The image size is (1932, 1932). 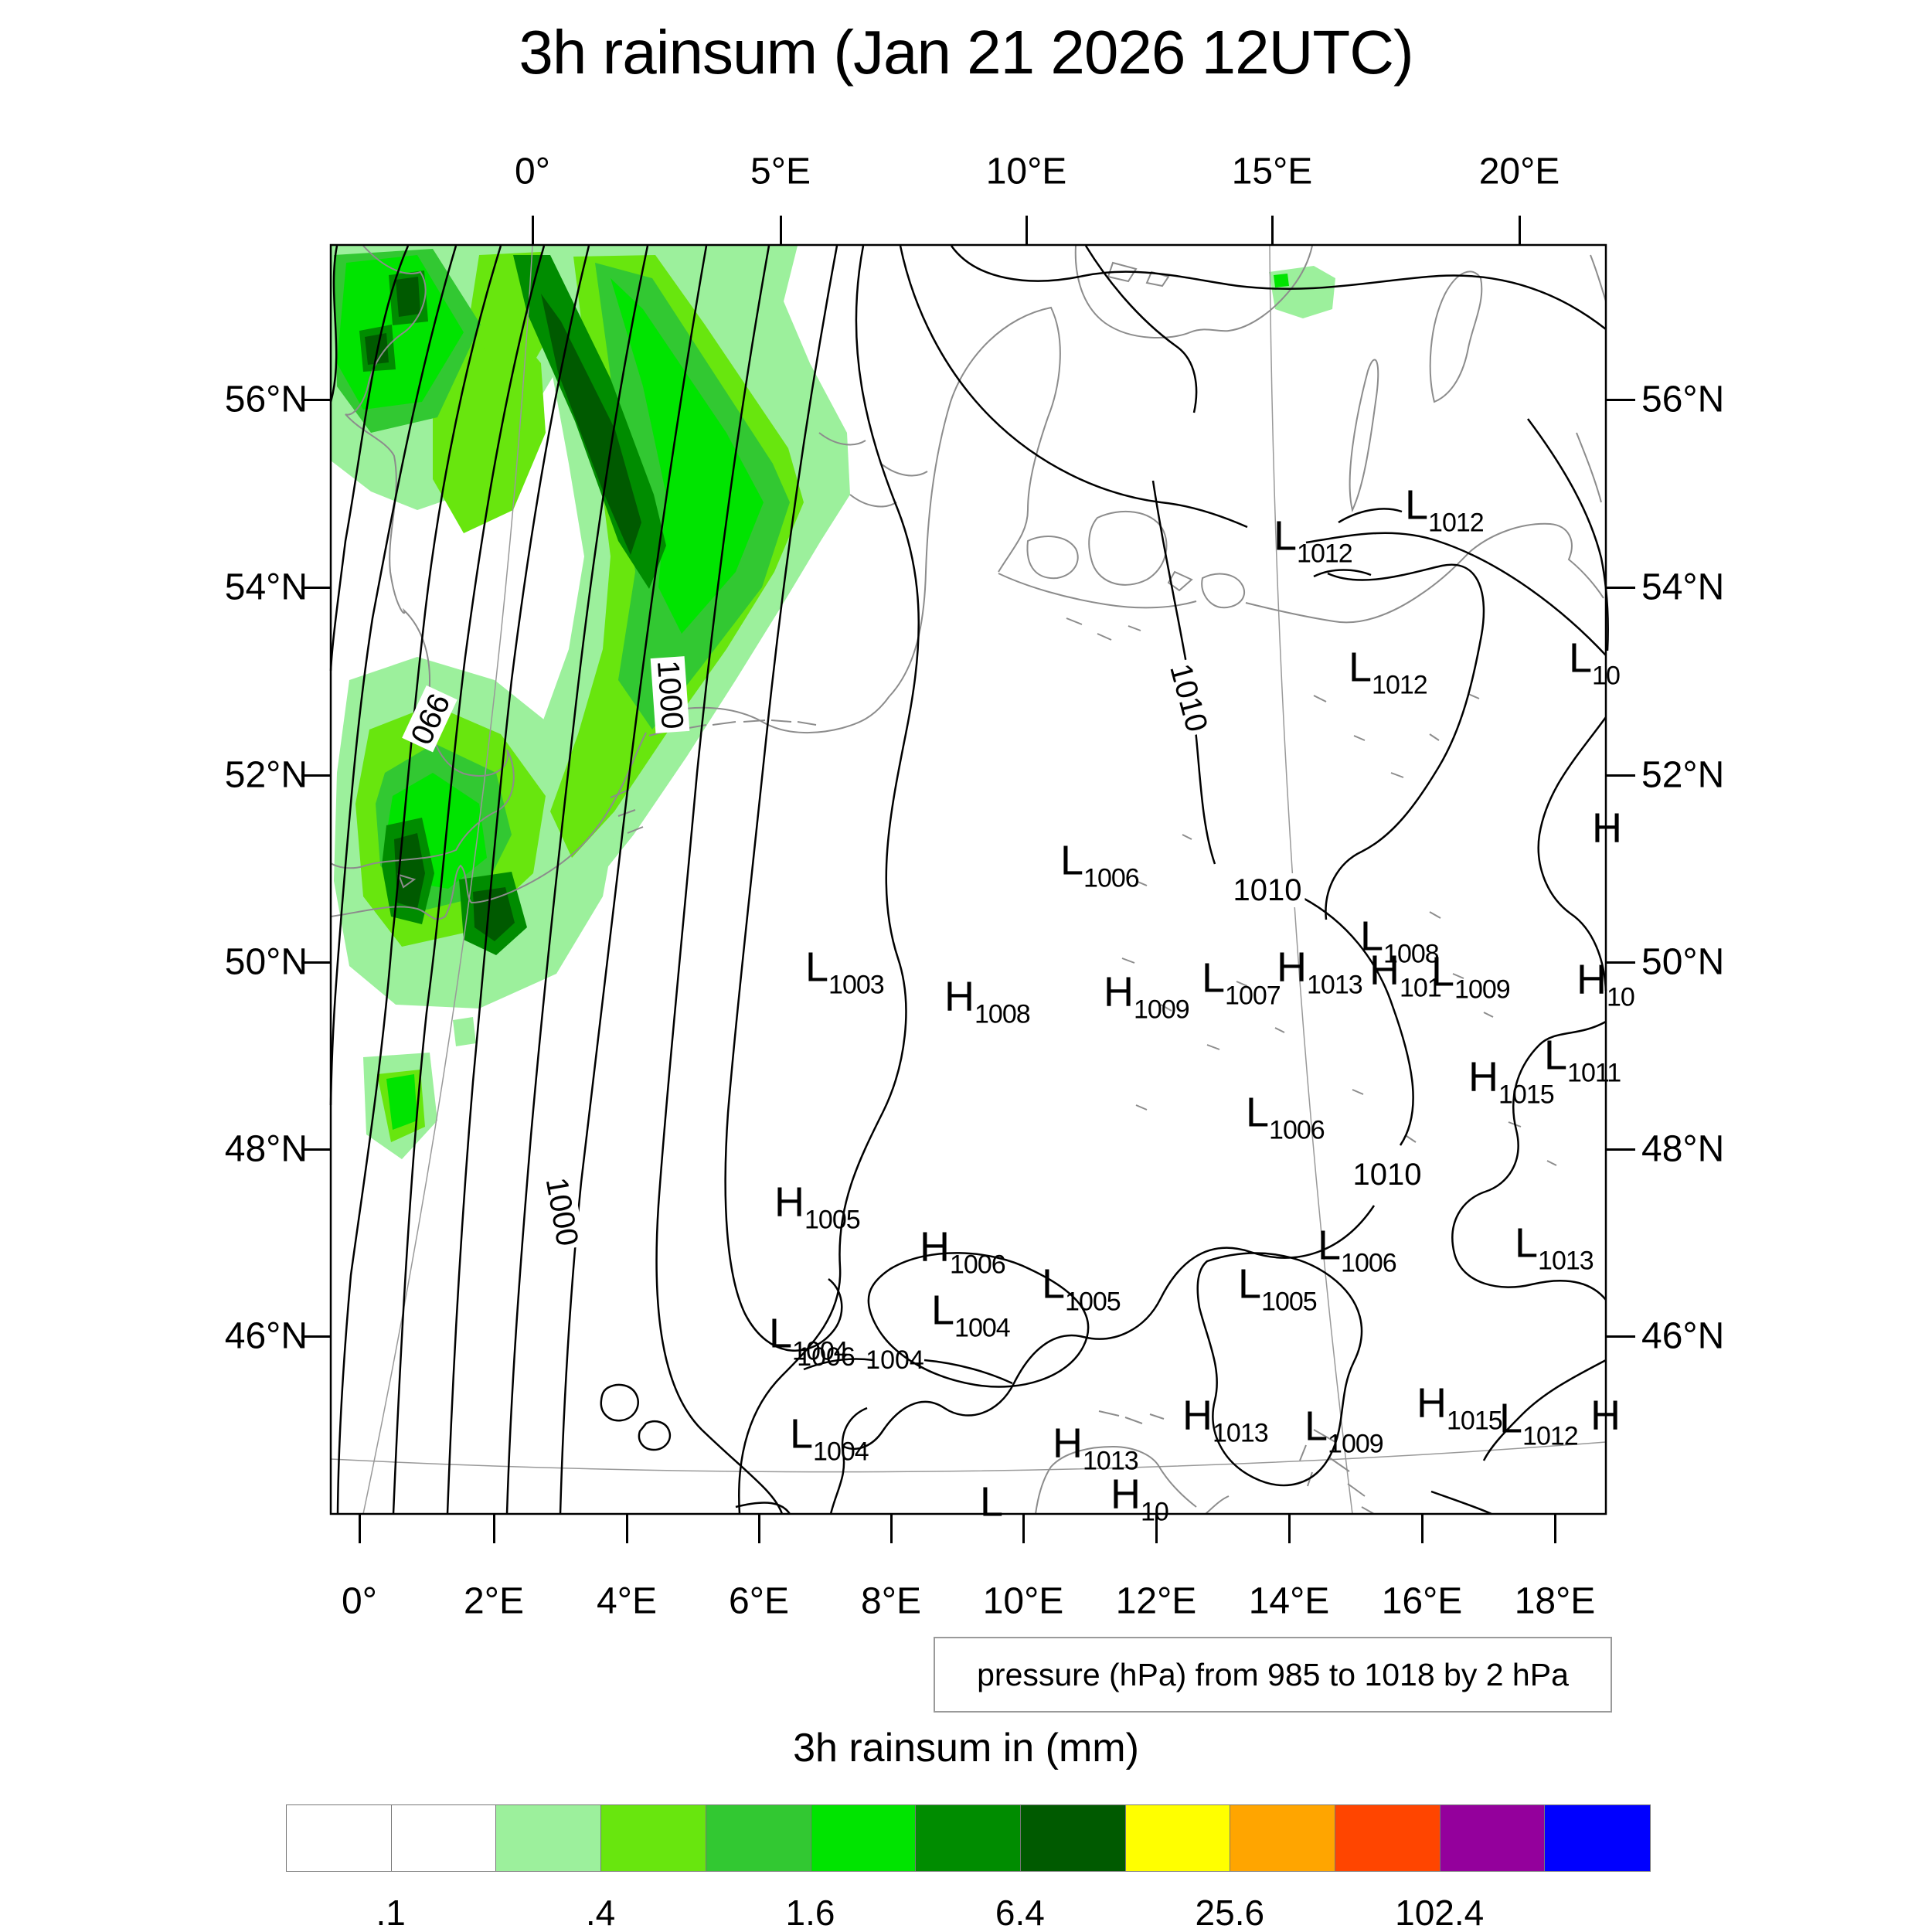 I want to click on axis-label-top-15°E: 15°E, so click(x=1272, y=171).